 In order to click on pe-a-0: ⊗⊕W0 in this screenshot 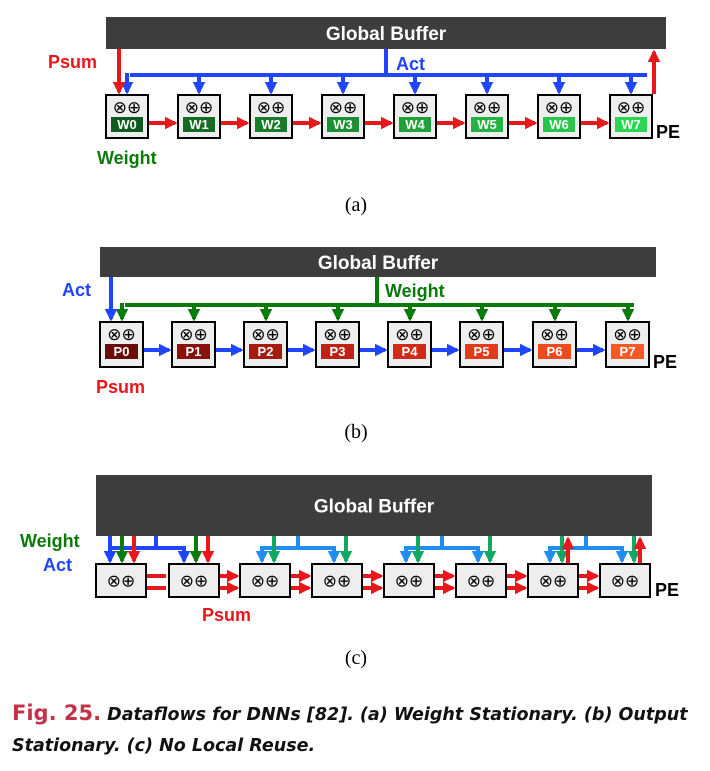, I will do `click(127, 116)`.